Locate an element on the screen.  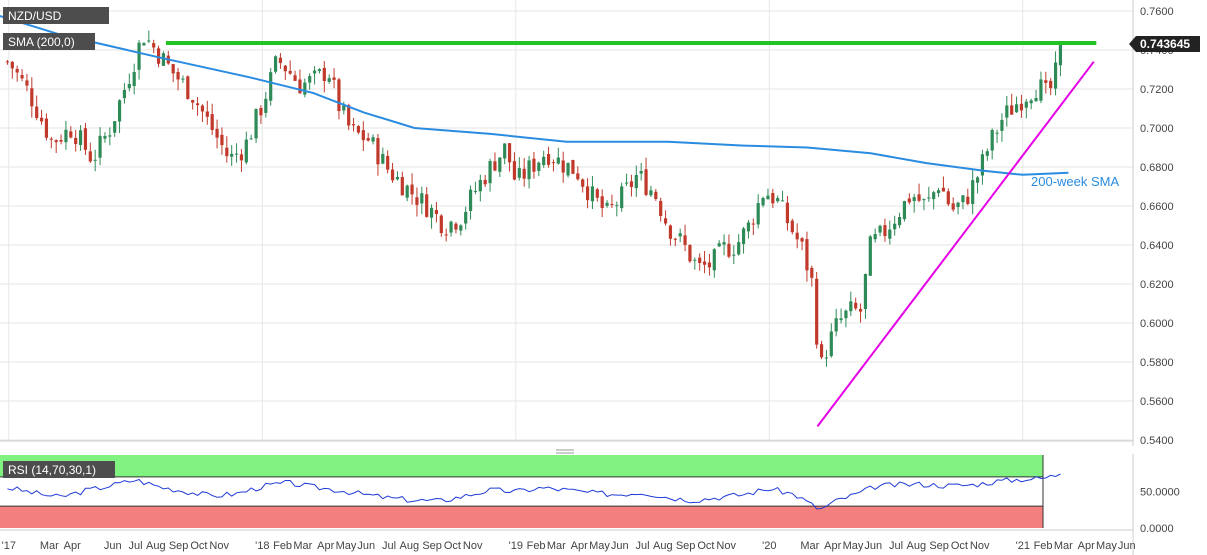
price-tick-label: 0.6400 is located at coordinates (1157, 246).